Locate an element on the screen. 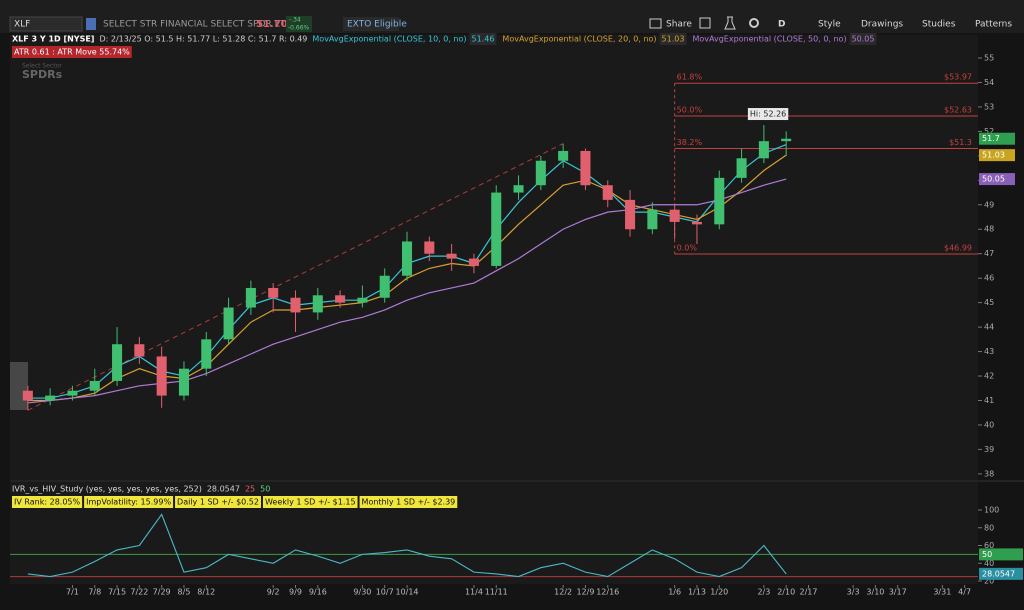 This screenshot has width=1024, height=610. price-tag-group: 51.7 is located at coordinates (997, 138).